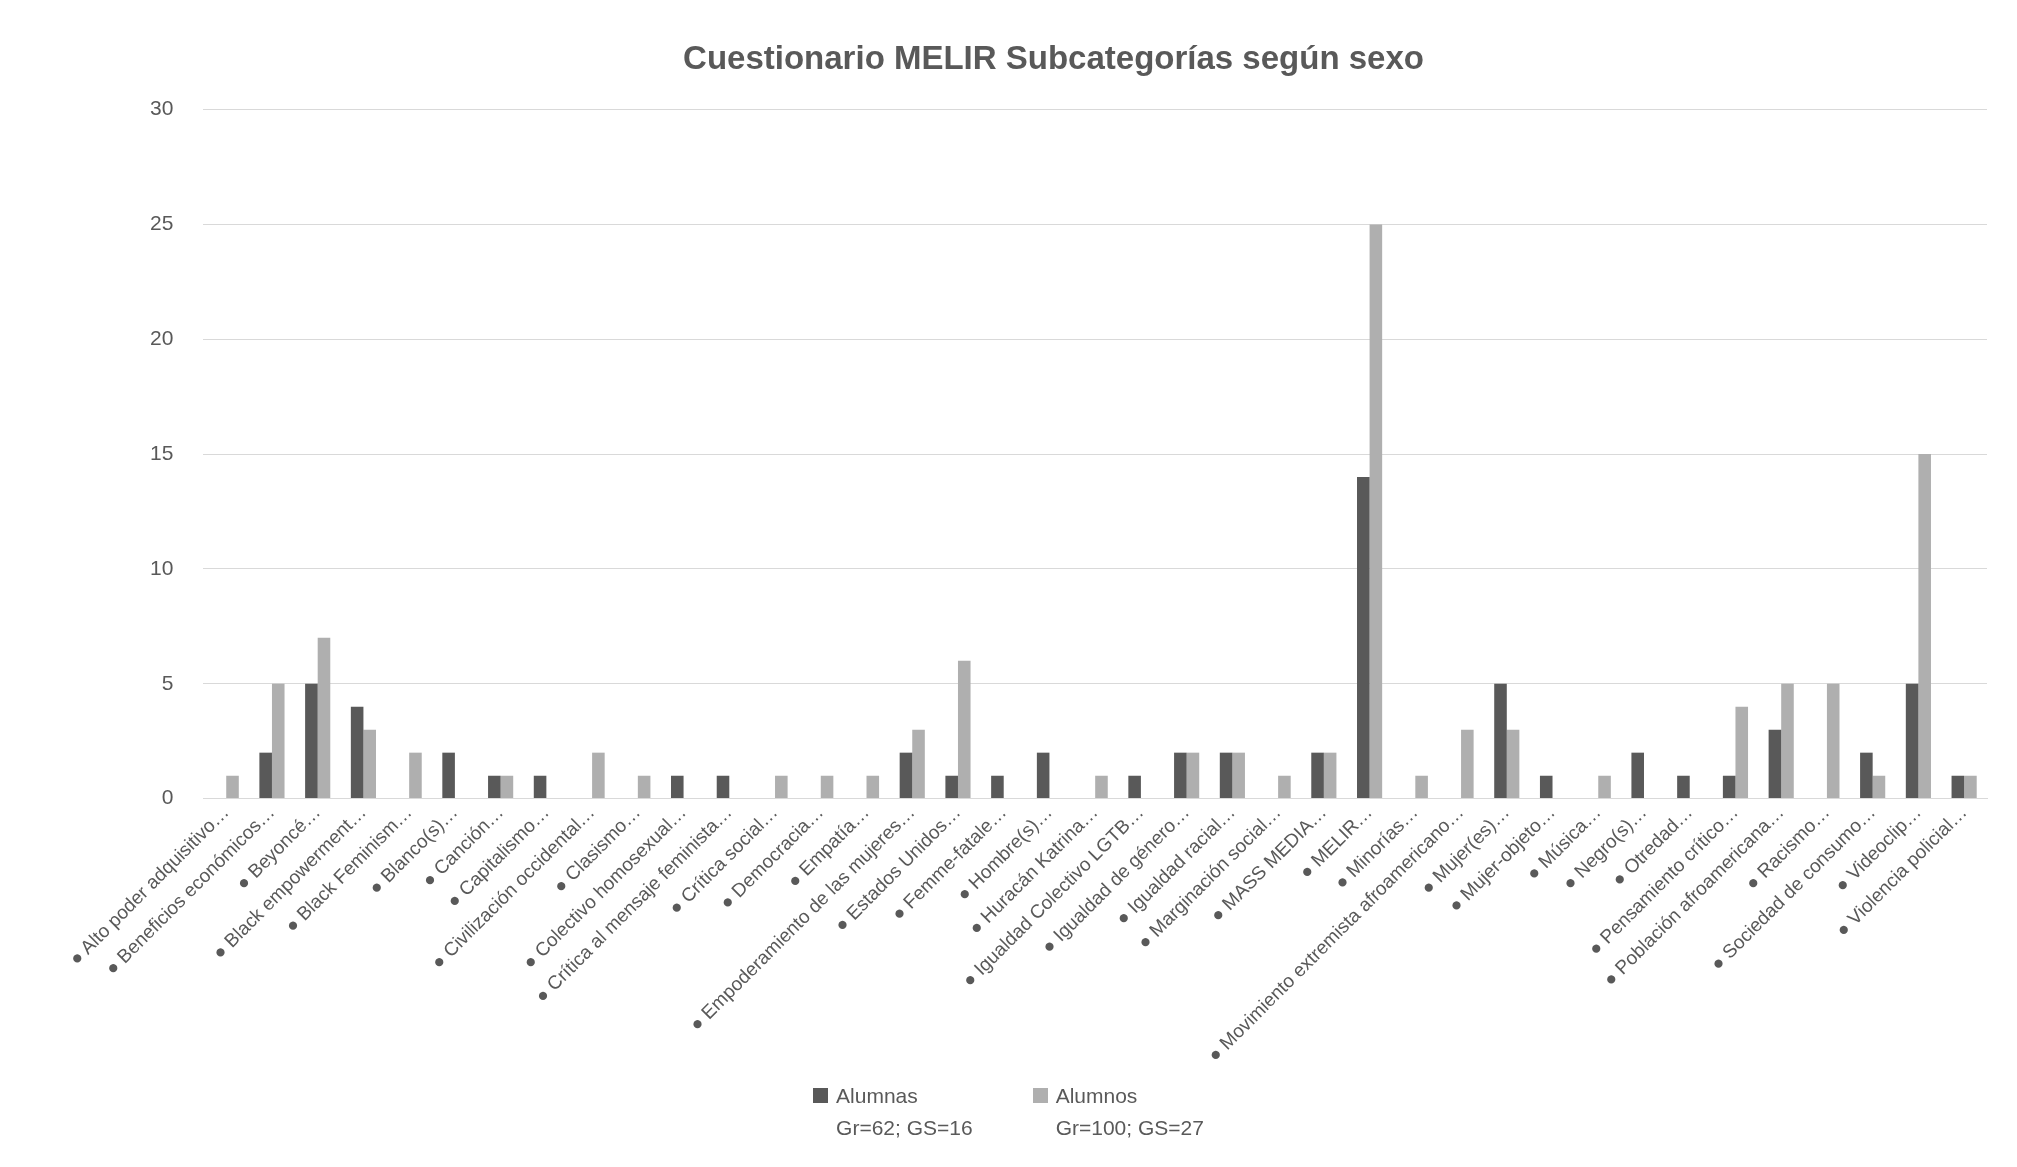 This screenshot has height=1167, width=2017. Describe the element at coordinates (167, 797) in the screenshot. I see `y-tick-label: 0` at that location.